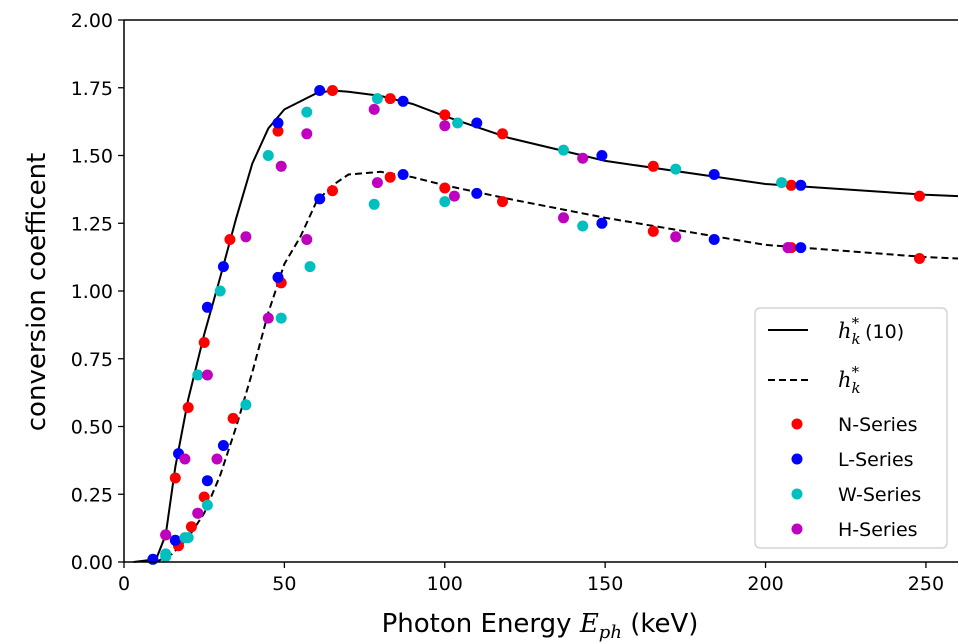  Describe the element at coordinates (589, 624) in the screenshot. I see `x-axis-title-symbol: E` at that location.